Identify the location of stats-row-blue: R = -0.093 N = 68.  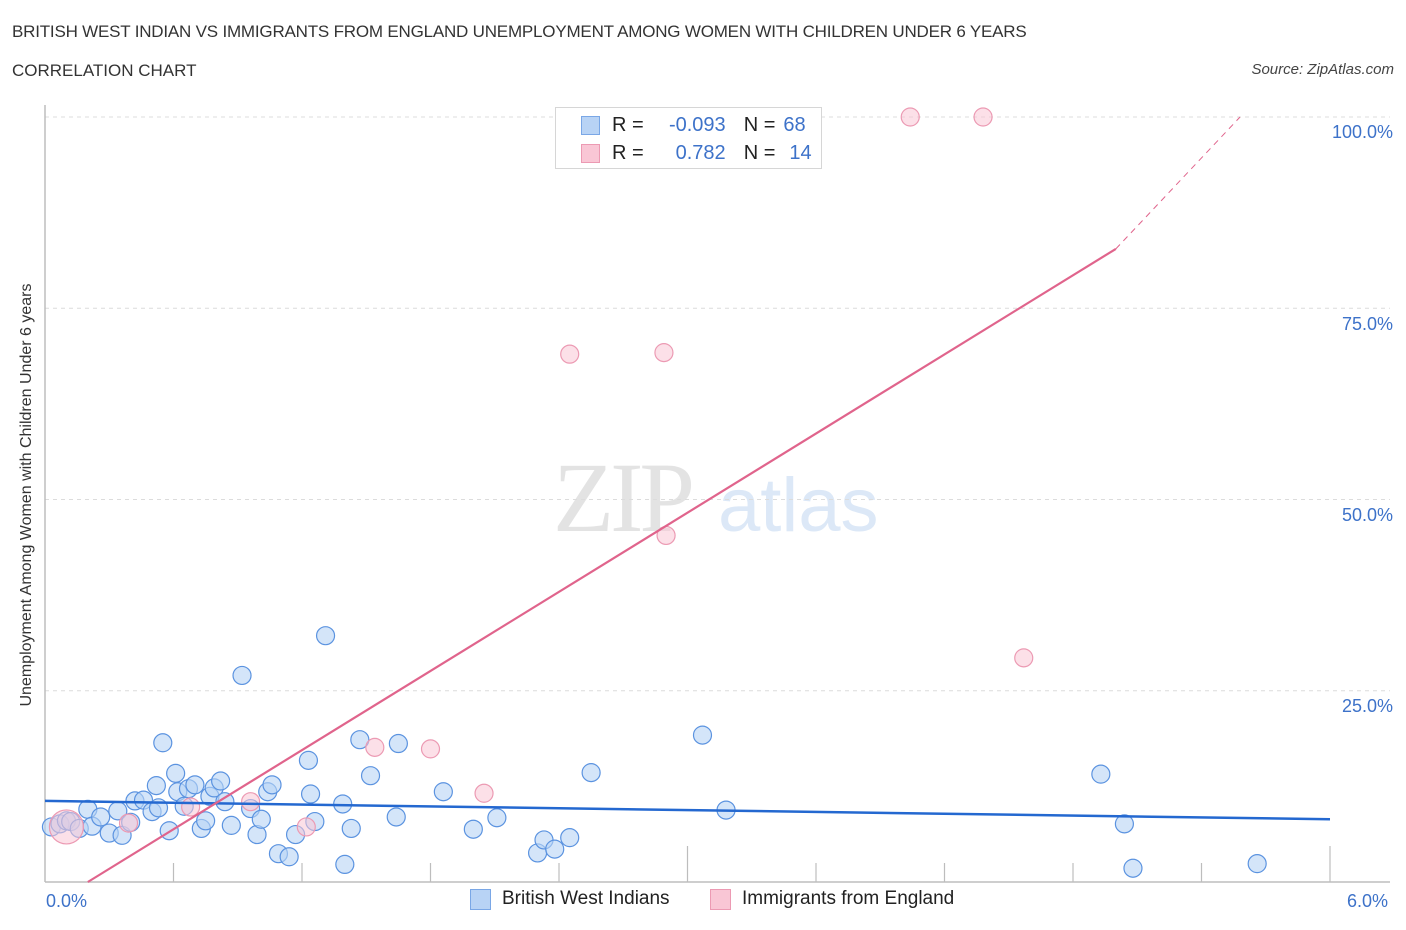
(693, 125).